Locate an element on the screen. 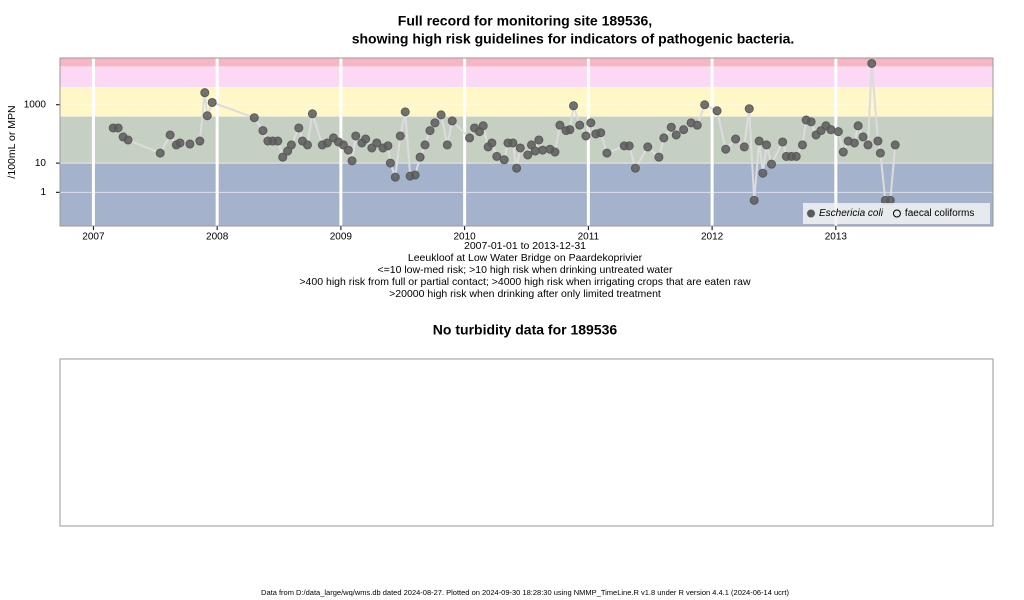  x-tick-label: 2012 is located at coordinates (712, 237).